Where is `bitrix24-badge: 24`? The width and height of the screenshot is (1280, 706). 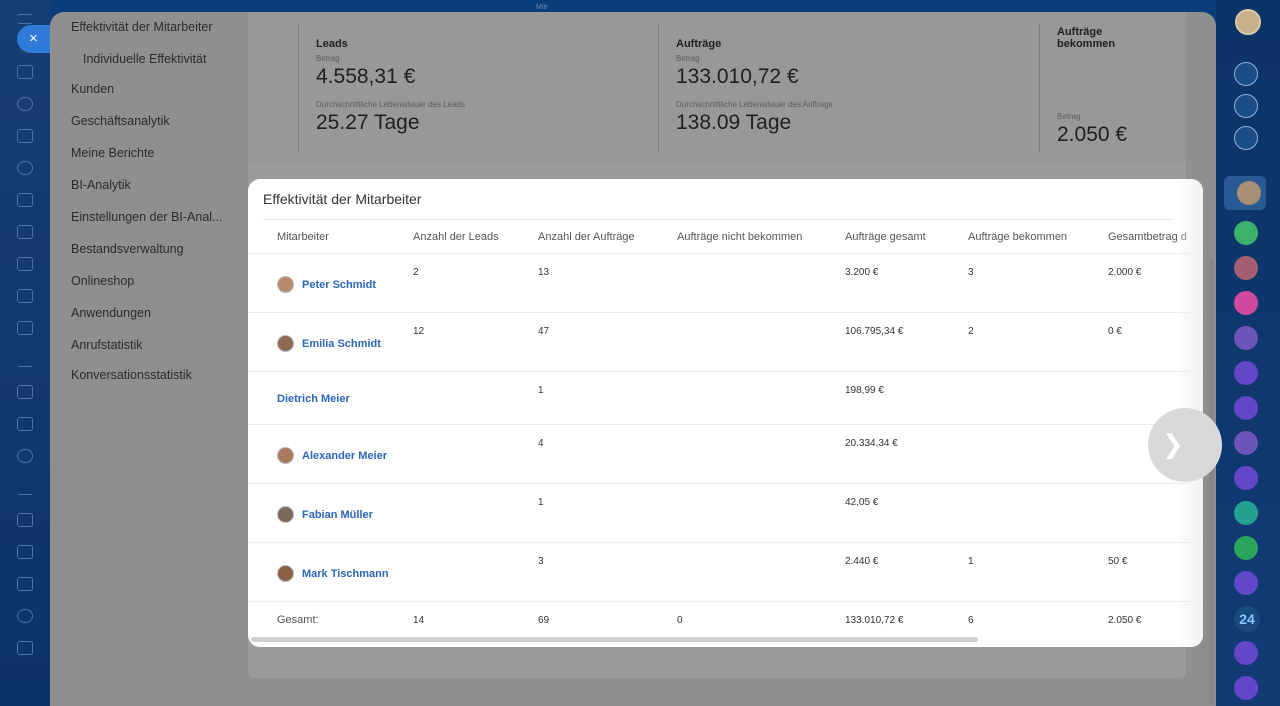 bitrix24-badge: 24 is located at coordinates (1247, 619).